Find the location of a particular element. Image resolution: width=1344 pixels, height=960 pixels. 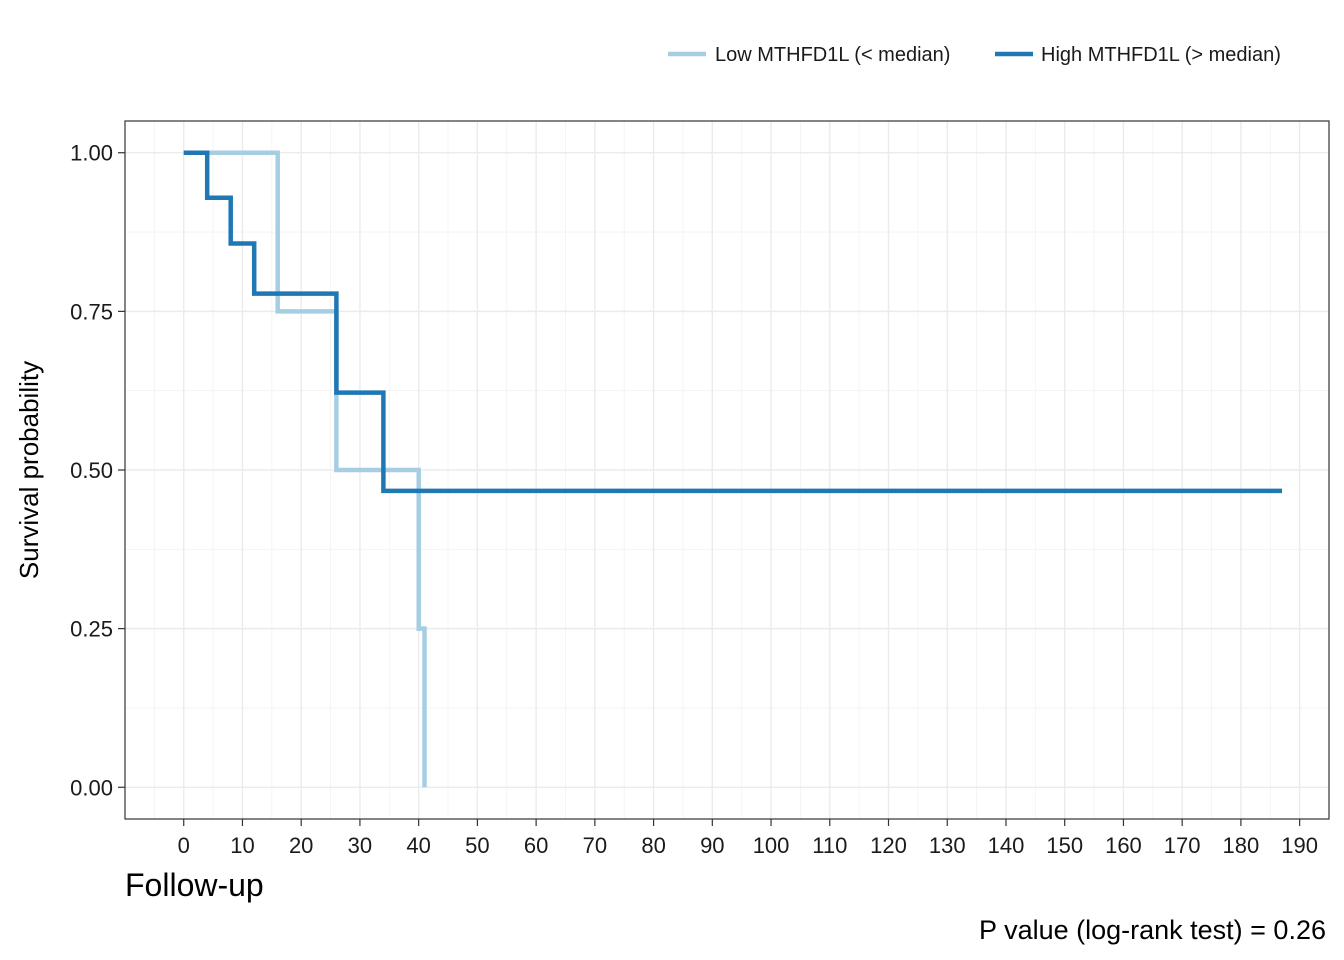

legend-label-high: High MTHFD1L (> median) is located at coordinates (1161, 55).